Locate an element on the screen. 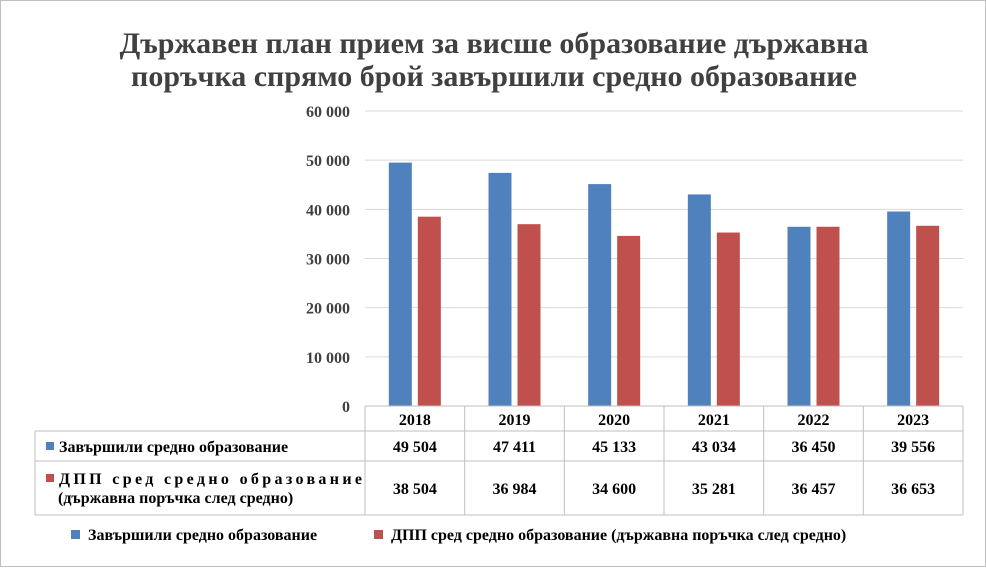 This screenshot has width=986, height=568. table-cell-value: 39 556 is located at coordinates (913, 447).